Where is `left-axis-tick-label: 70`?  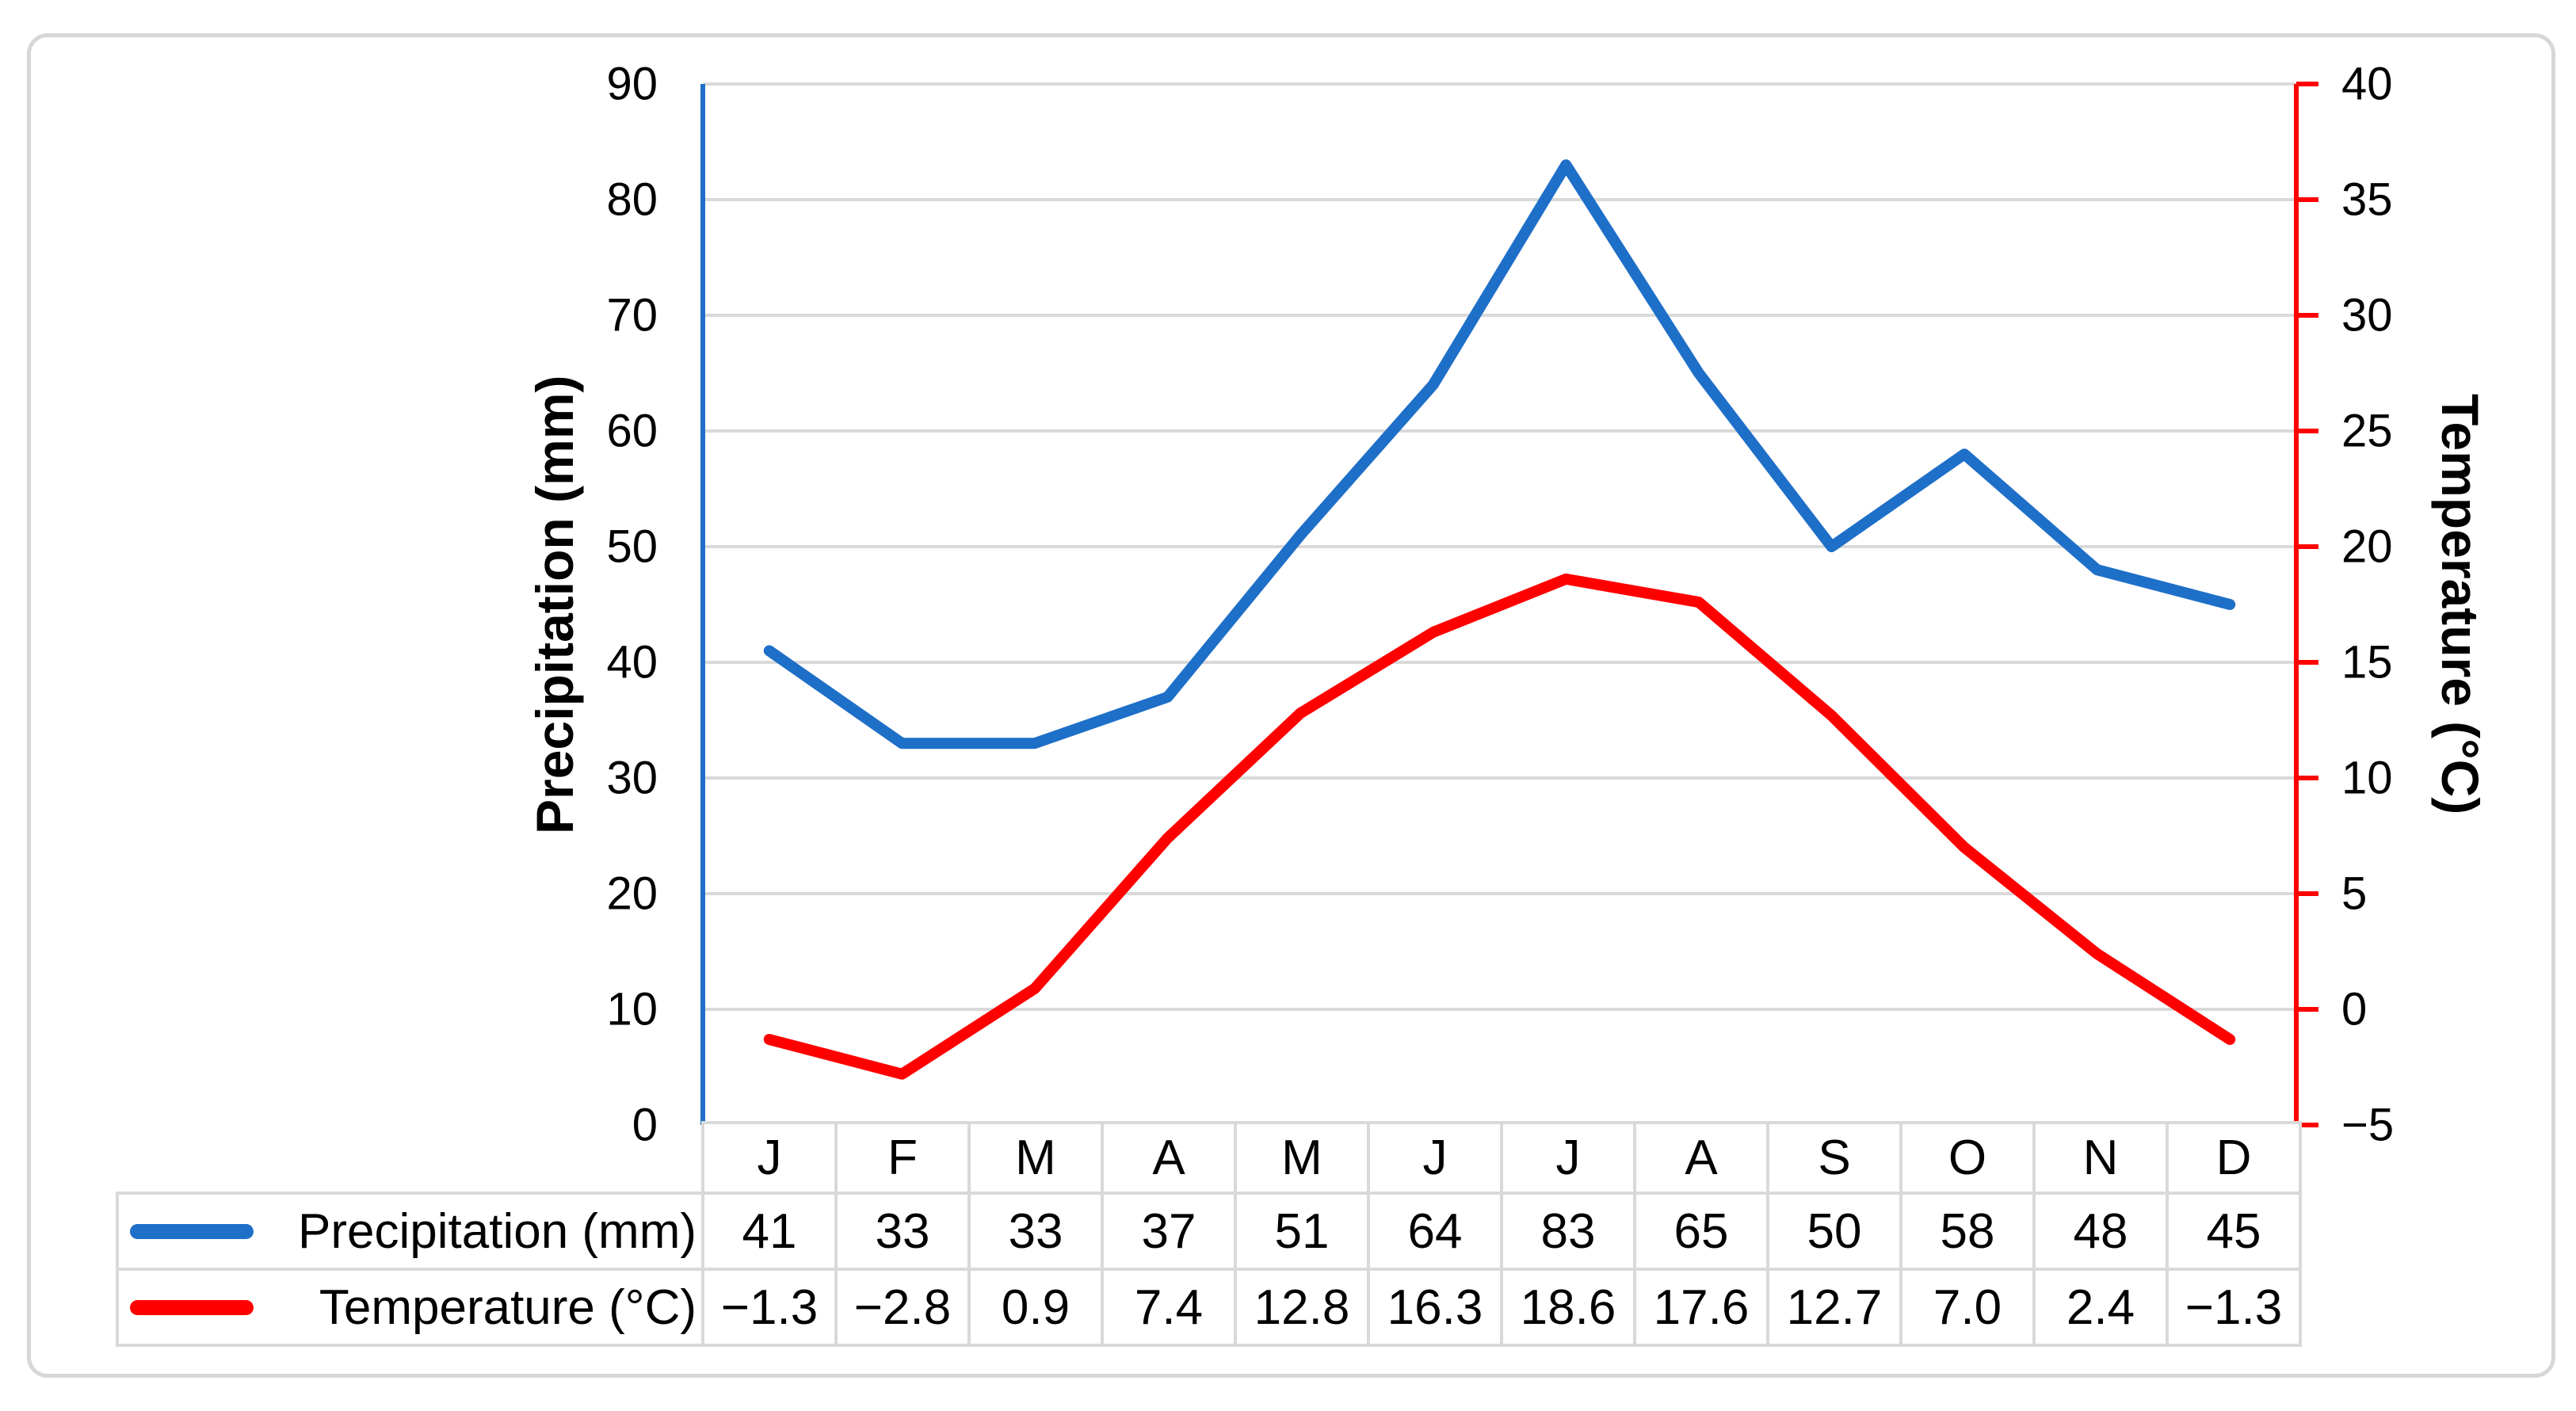 left-axis-tick-label: 70 is located at coordinates (632, 315).